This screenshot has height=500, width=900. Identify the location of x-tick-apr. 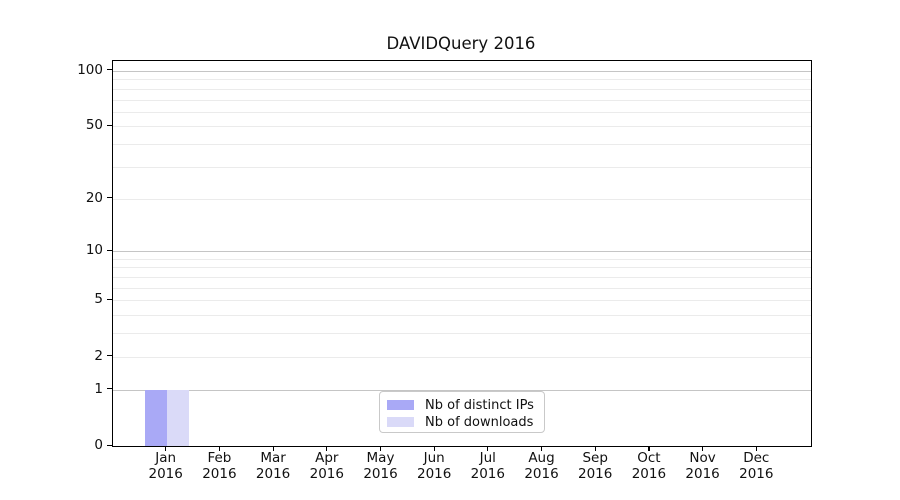
(327, 448).